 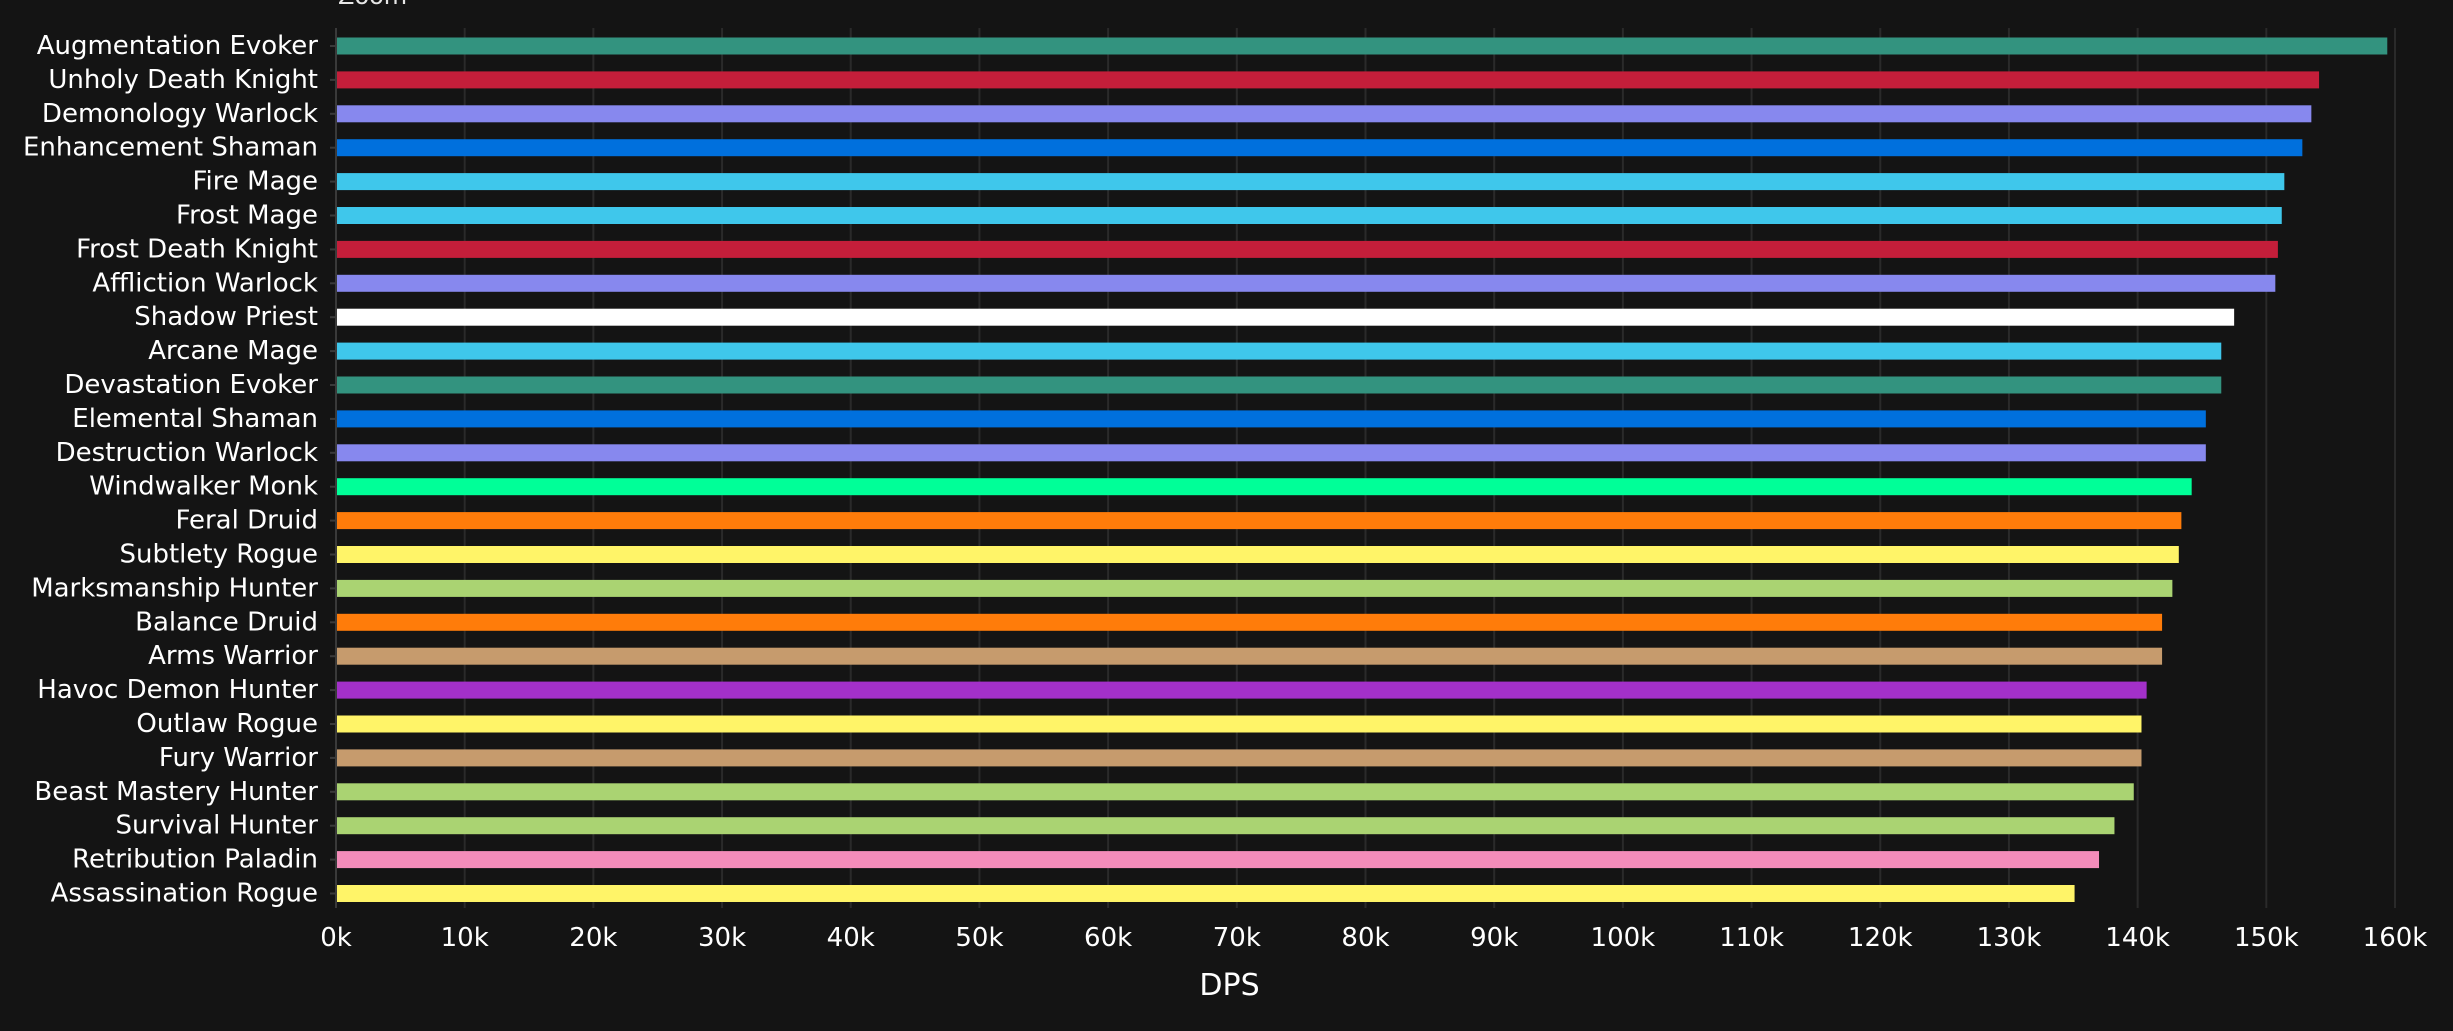 I want to click on category-label: Assassination Rogue, so click(x=184, y=894).